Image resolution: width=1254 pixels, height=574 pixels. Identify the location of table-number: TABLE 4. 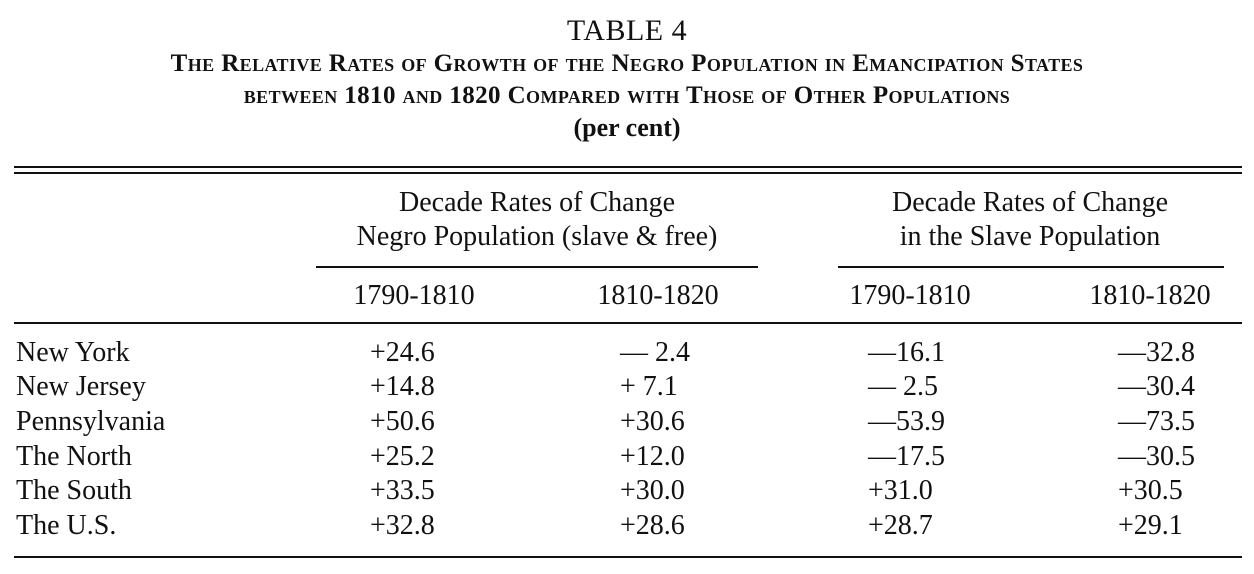
(627, 30).